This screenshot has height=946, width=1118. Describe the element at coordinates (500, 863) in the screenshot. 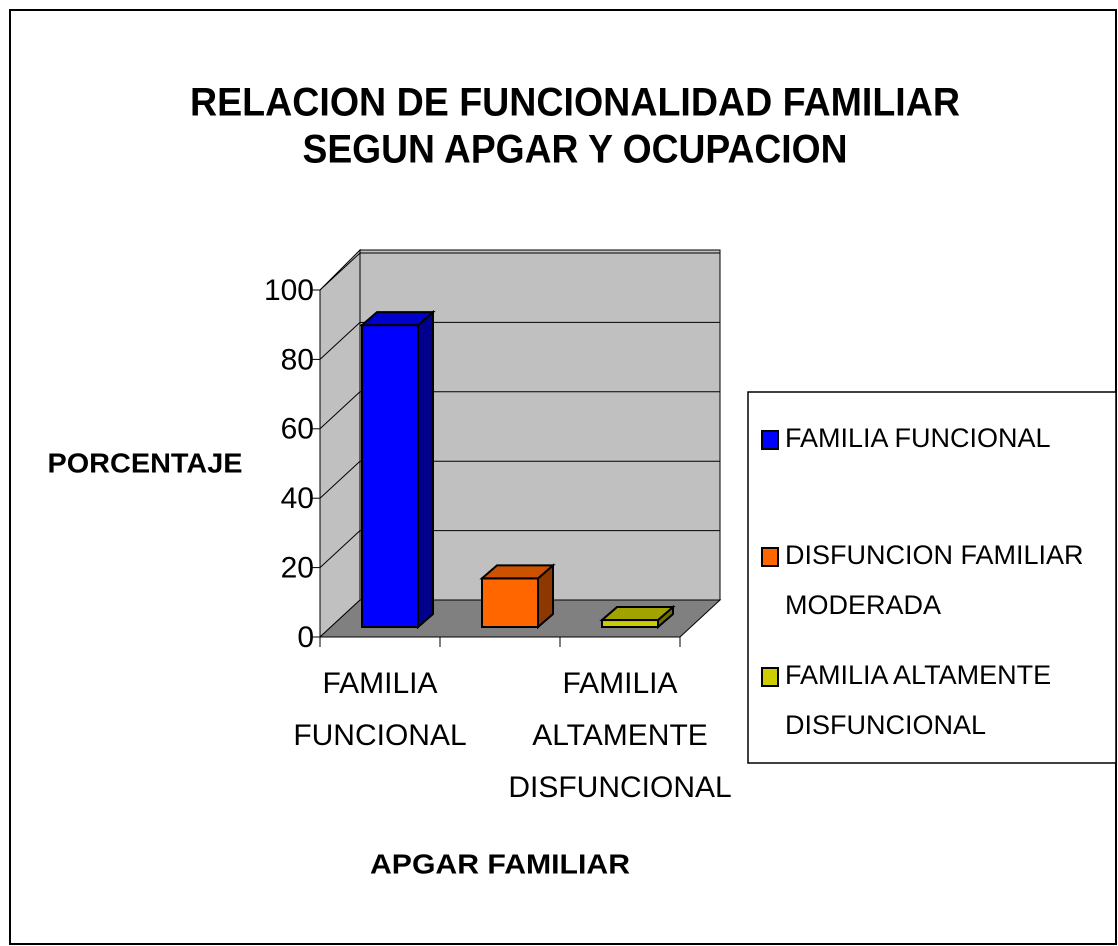

I see `x-axis-title: APGAR FAMILIAR` at that location.